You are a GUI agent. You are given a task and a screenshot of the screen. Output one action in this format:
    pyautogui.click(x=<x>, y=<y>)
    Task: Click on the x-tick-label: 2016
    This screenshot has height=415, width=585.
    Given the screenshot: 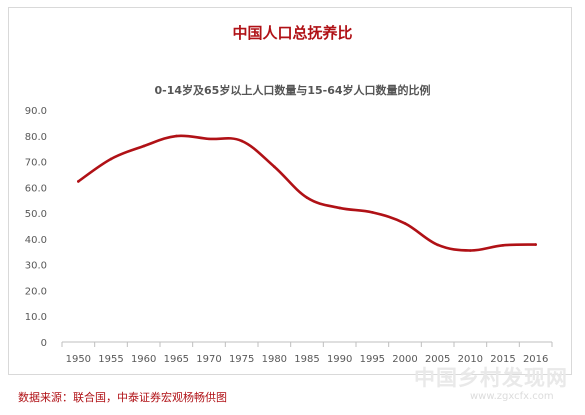 What is the action you would take?
    pyautogui.click(x=535, y=359)
    